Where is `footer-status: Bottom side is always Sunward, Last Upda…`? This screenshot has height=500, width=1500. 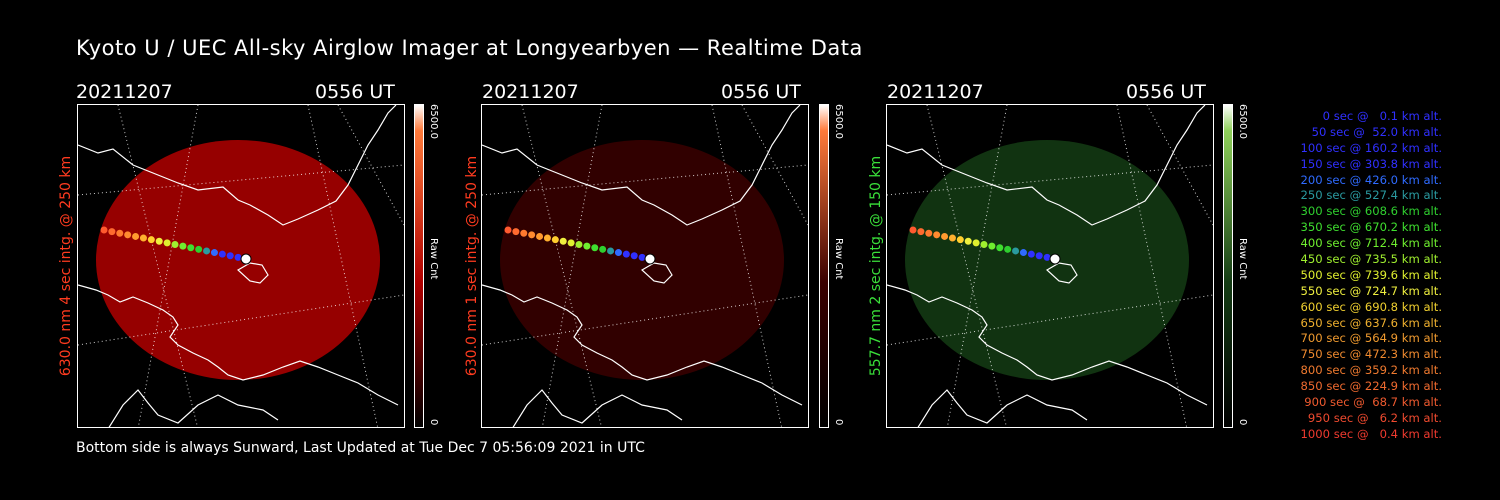 footer-status: Bottom side is always Sunward, Last Upda… is located at coordinates (360, 448).